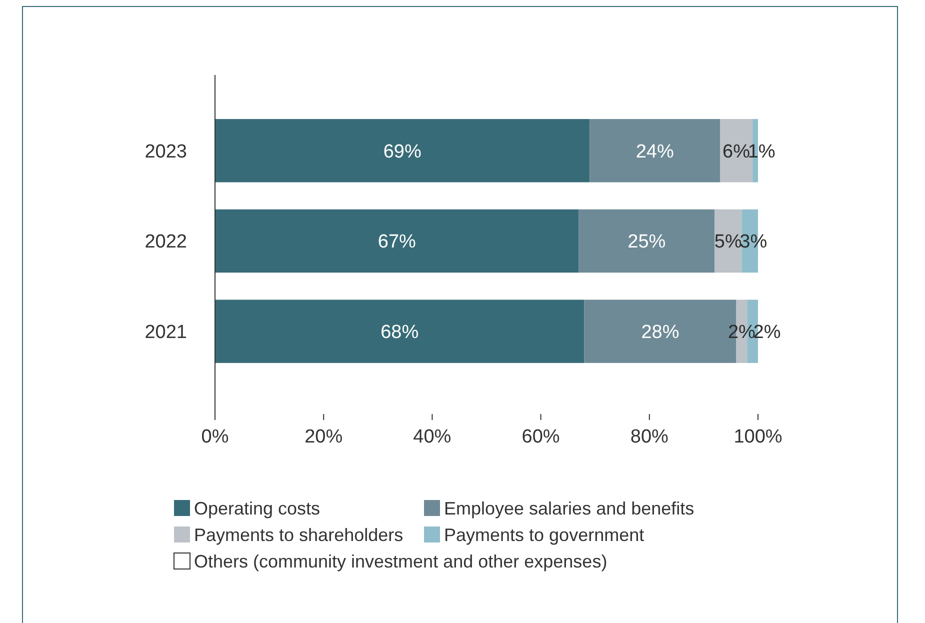 This screenshot has height=623, width=925. I want to click on x-tick-label: 80%, so click(649, 437).